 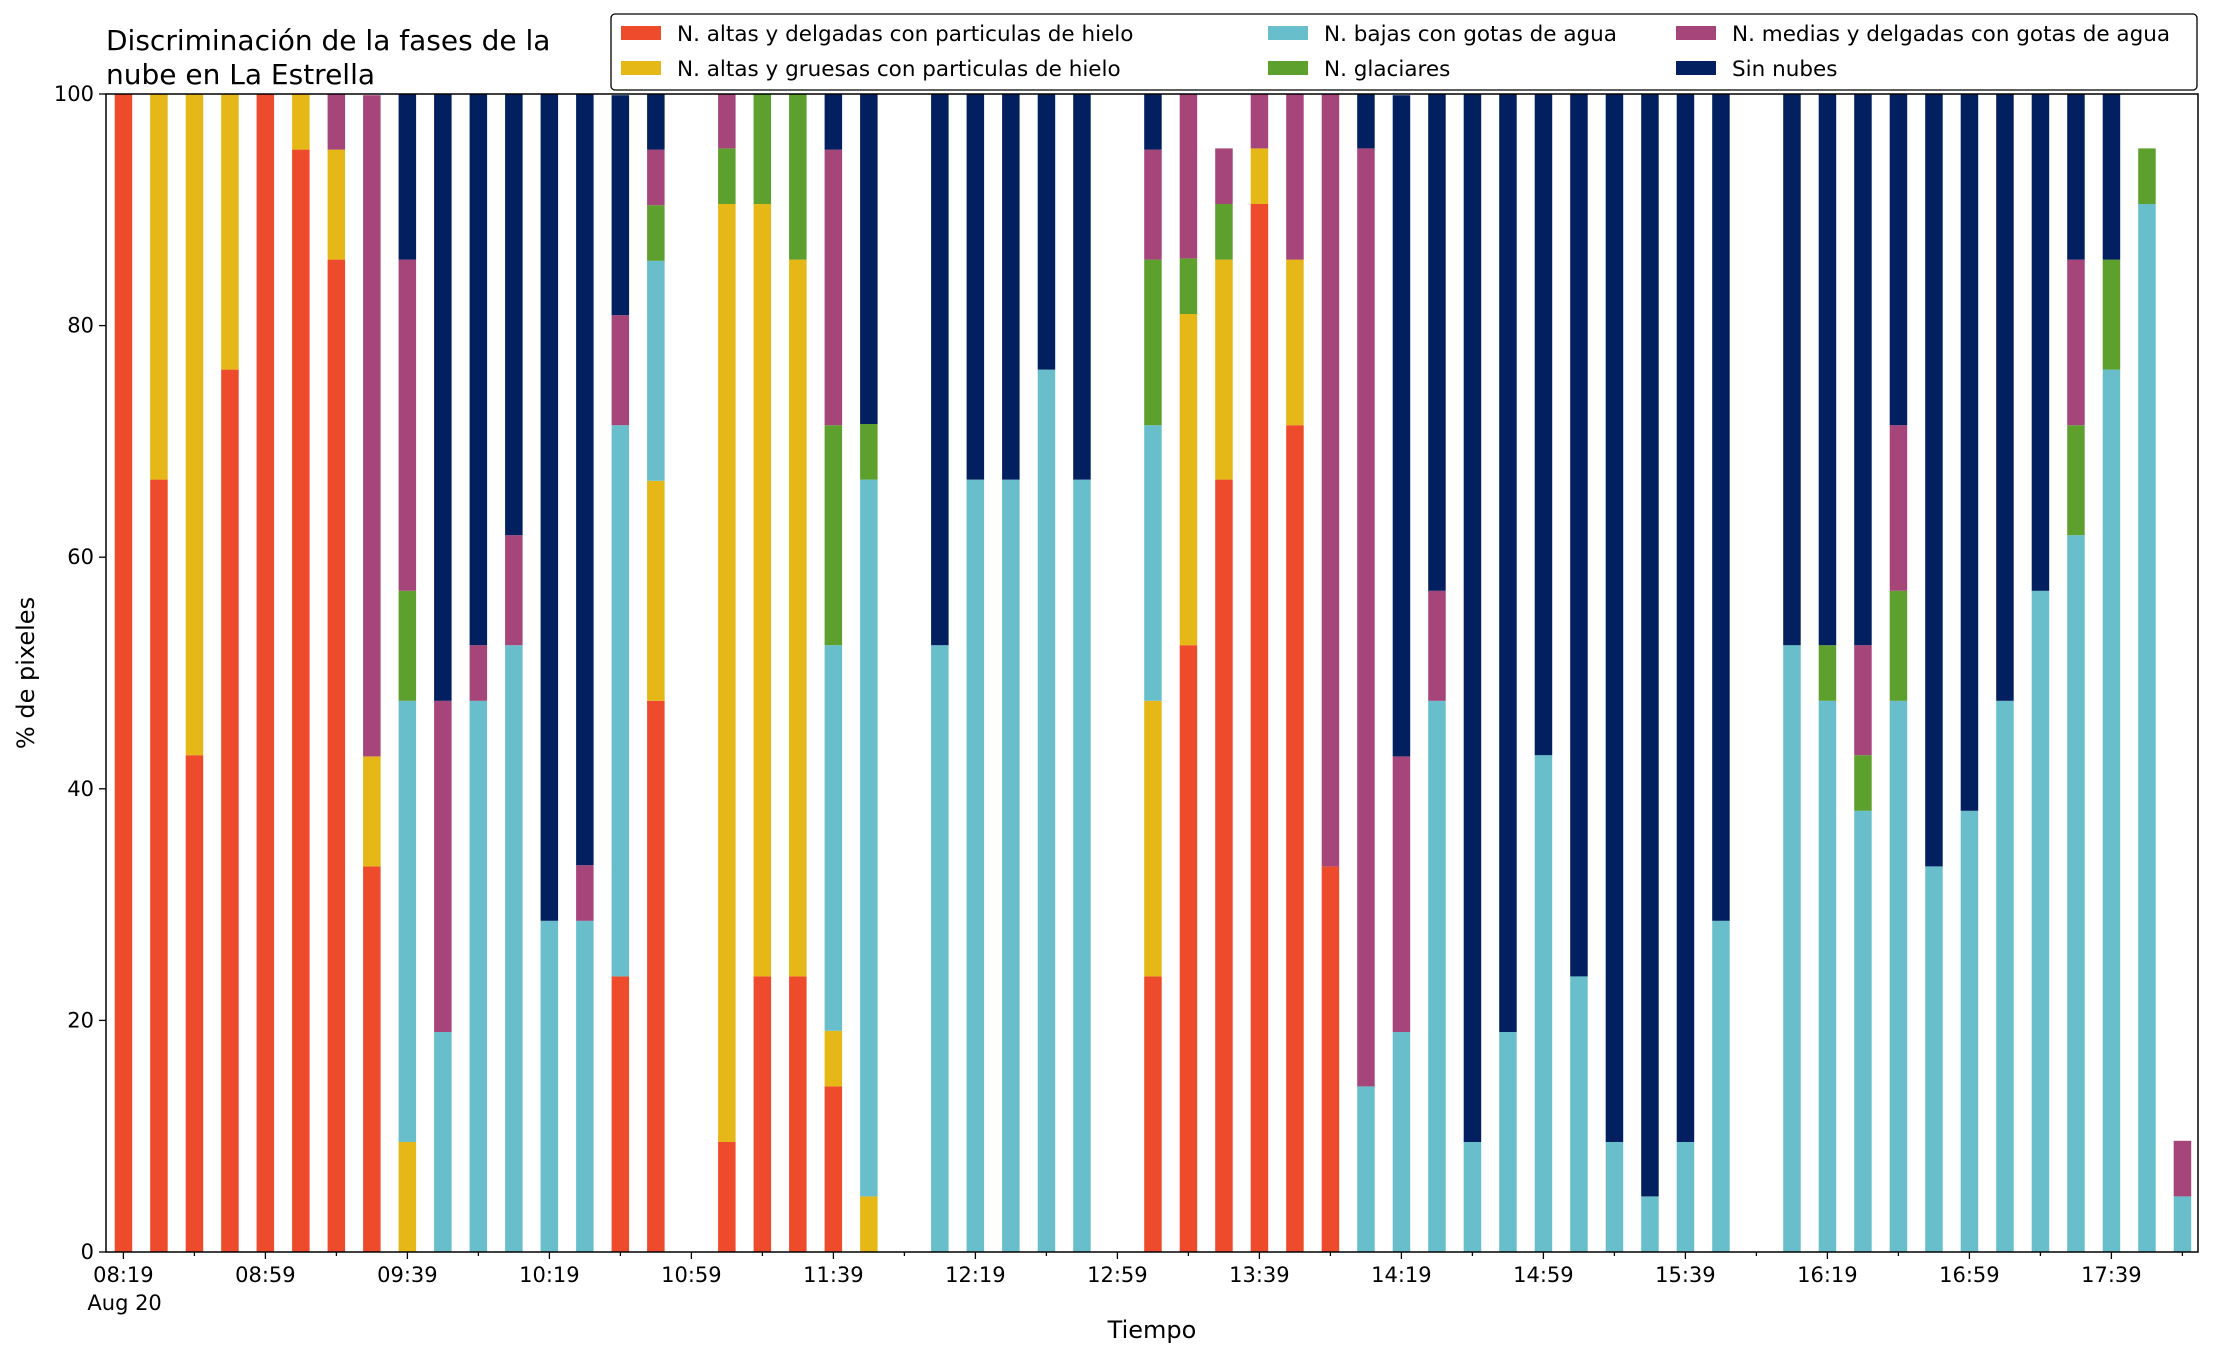 I want to click on x-tick-label: 14:19, so click(x=1401, y=1275).